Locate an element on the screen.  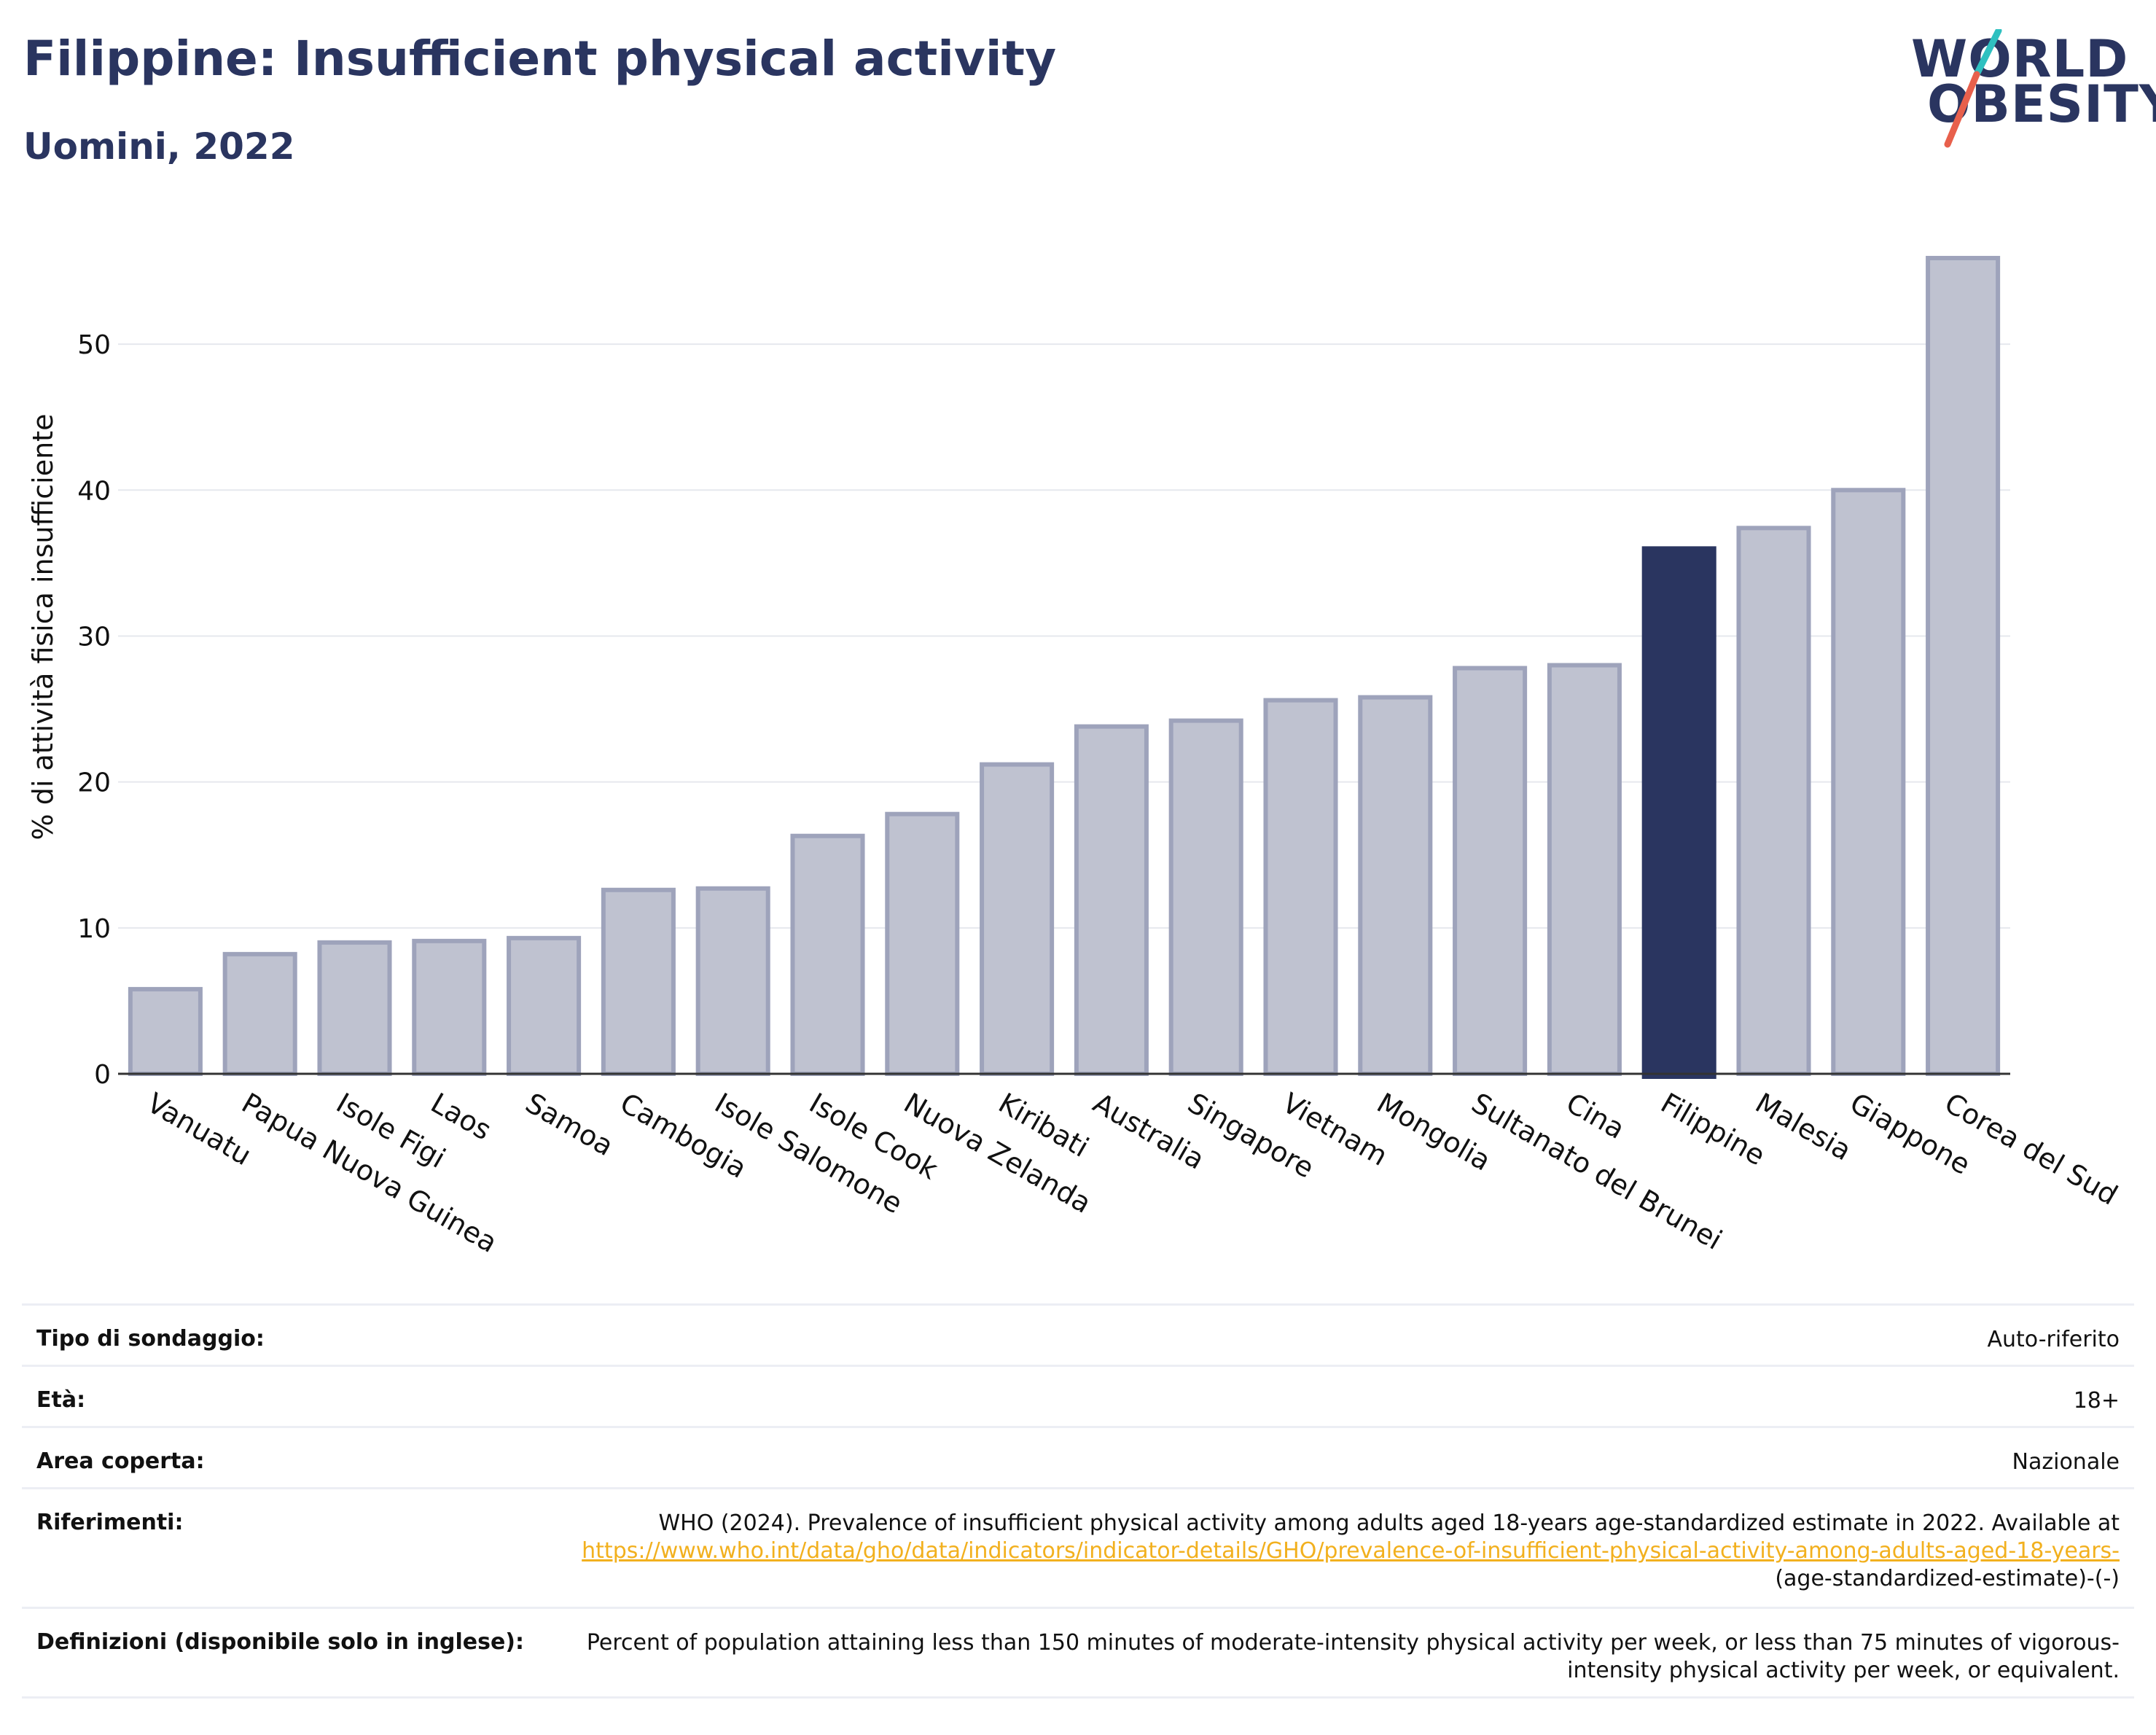
references-label: Riferimenti: is located at coordinates (110, 1522).